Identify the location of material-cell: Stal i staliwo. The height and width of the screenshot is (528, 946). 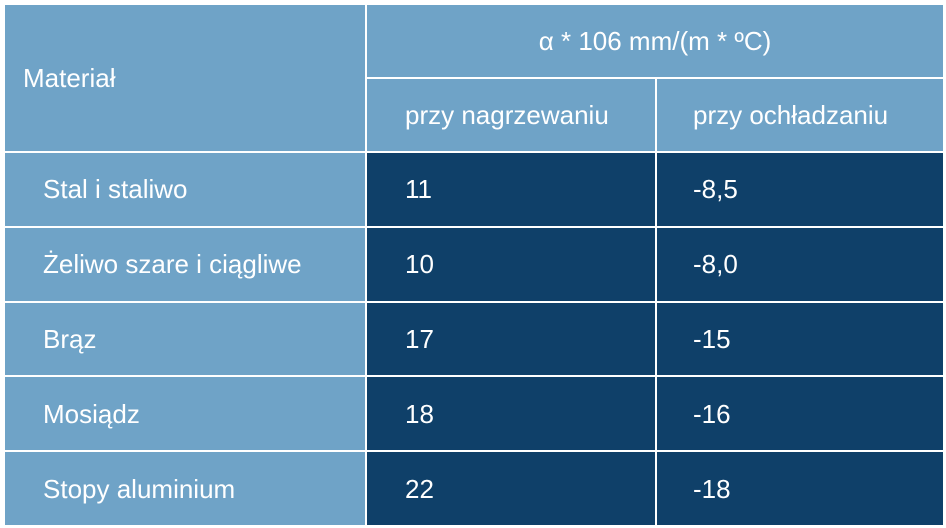
(185, 189).